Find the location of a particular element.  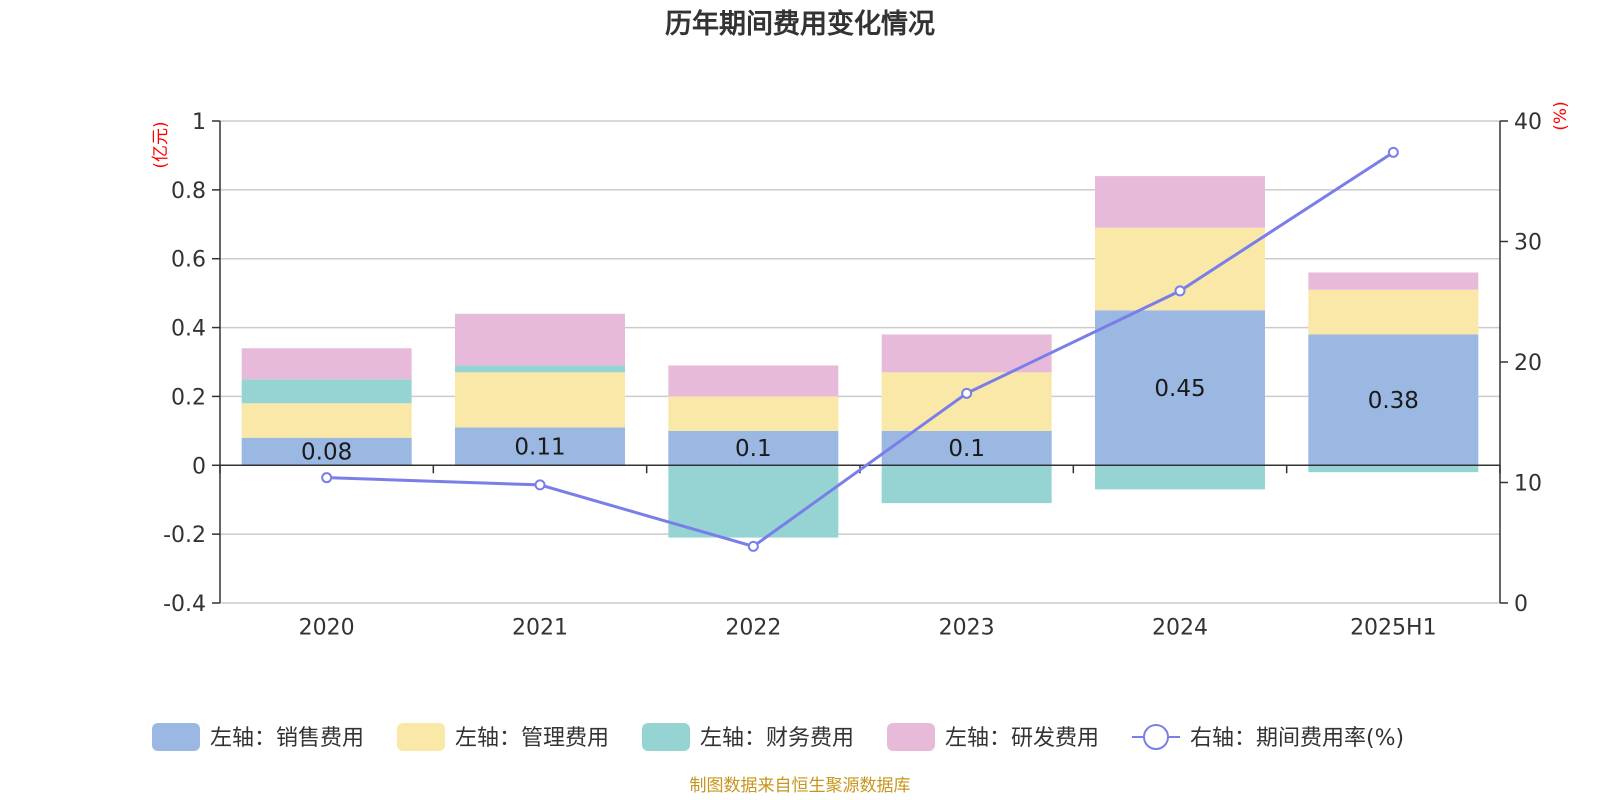

right-axis-unit: (%) is located at coordinates (1561, 115).